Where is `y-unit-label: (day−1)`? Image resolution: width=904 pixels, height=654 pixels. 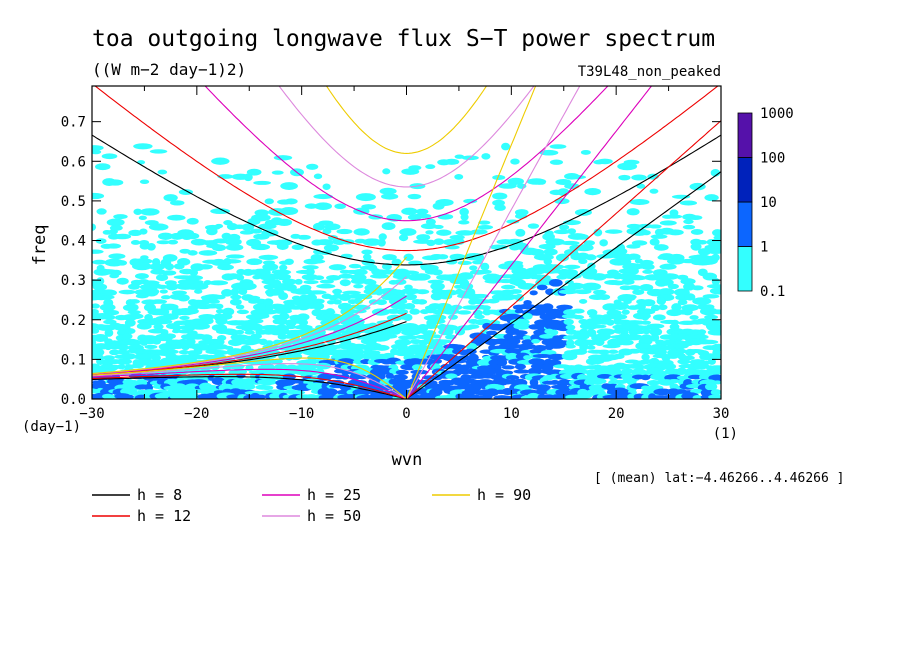 y-unit-label: (day−1) is located at coordinates (51, 427).